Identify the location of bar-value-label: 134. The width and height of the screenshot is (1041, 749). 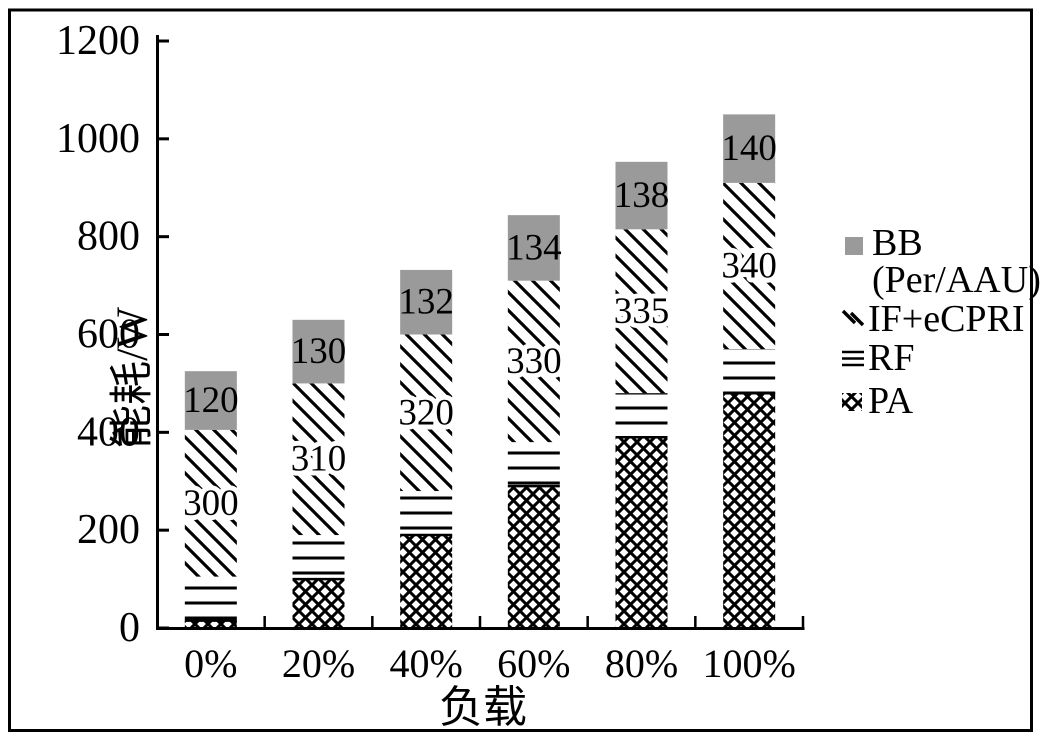
(534, 247).